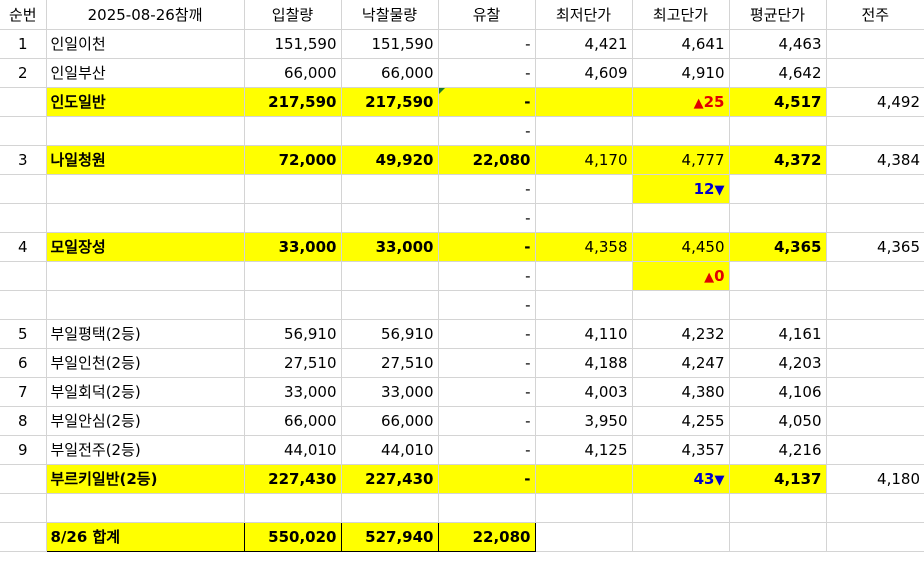  What do you see at coordinates (777, 43) in the screenshot?
I see `cell-avg: 4,463` at bounding box center [777, 43].